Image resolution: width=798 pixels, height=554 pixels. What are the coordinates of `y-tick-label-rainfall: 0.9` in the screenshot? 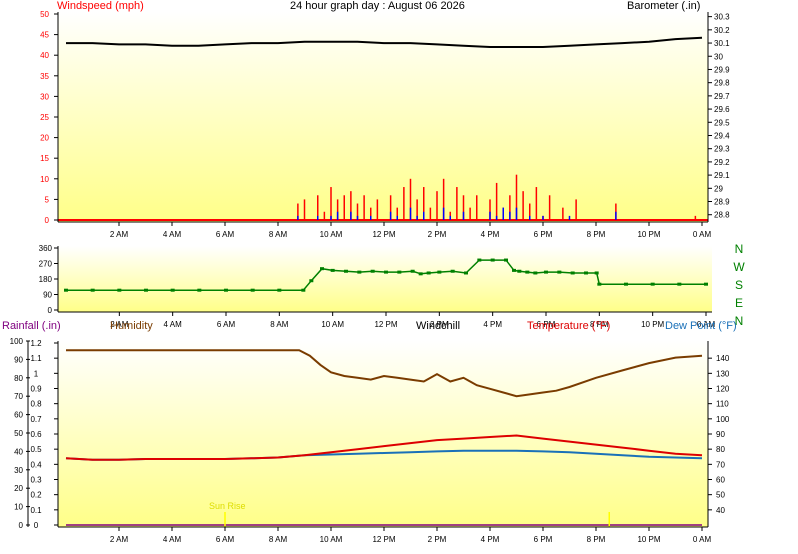 It's located at (36, 389).